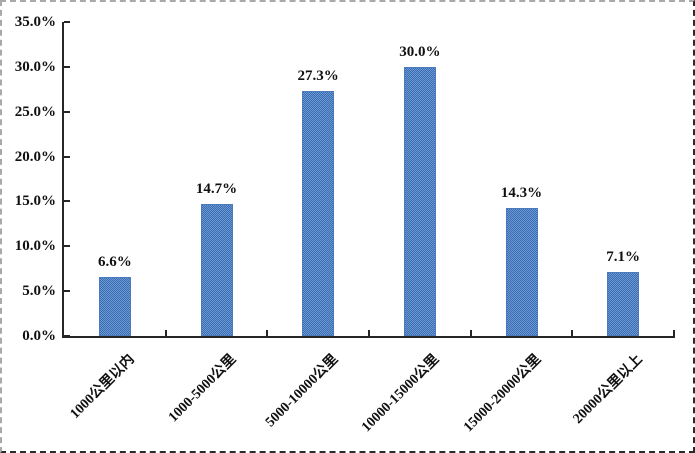 The height and width of the screenshot is (453, 695). Describe the element at coordinates (39, 336) in the screenshot. I see `y-axis-tick-label: 0.0%` at that location.